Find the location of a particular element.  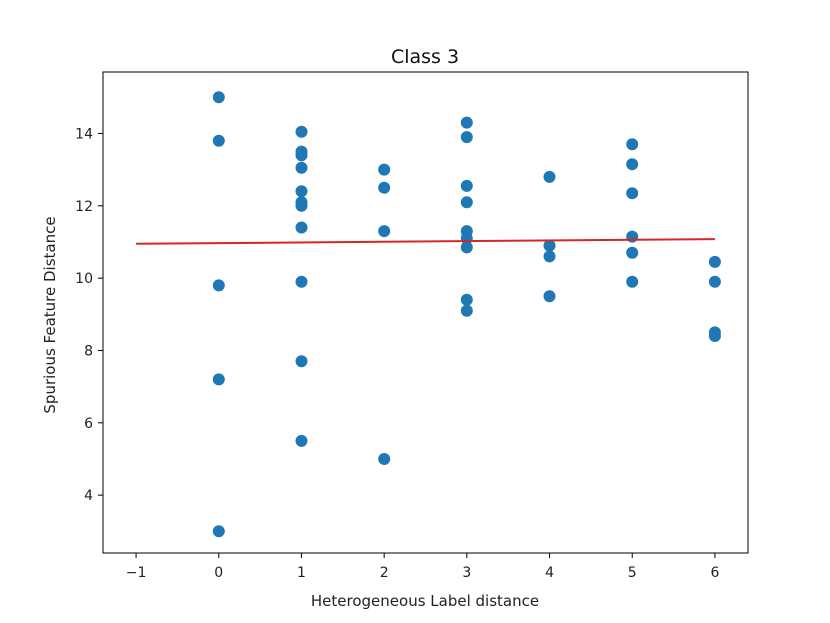

trend-line is located at coordinates (425, 241).